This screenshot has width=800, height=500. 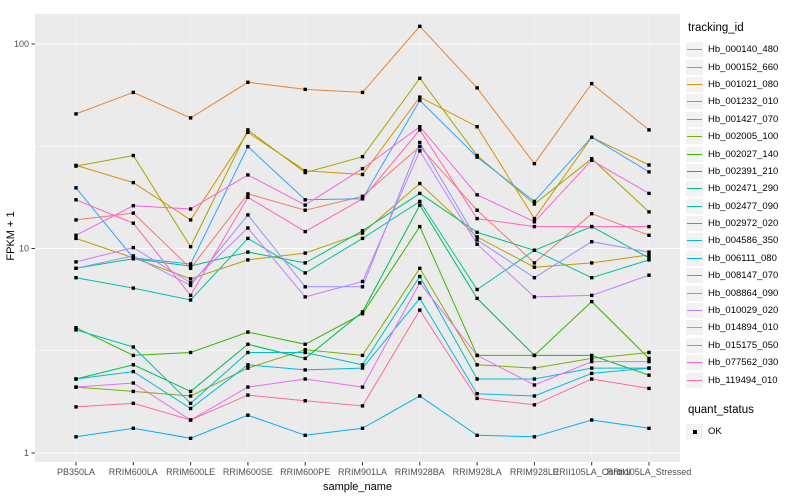 What do you see at coordinates (743, 119) in the screenshot?
I see `legend-item: Hb_001427_070` at bounding box center [743, 119].